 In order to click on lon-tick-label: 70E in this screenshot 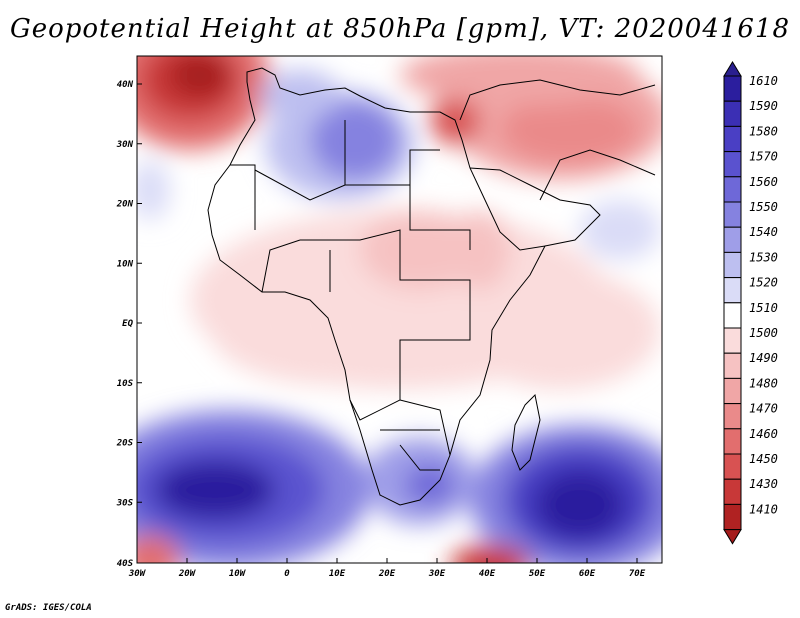, I will do `click(637, 574)`.